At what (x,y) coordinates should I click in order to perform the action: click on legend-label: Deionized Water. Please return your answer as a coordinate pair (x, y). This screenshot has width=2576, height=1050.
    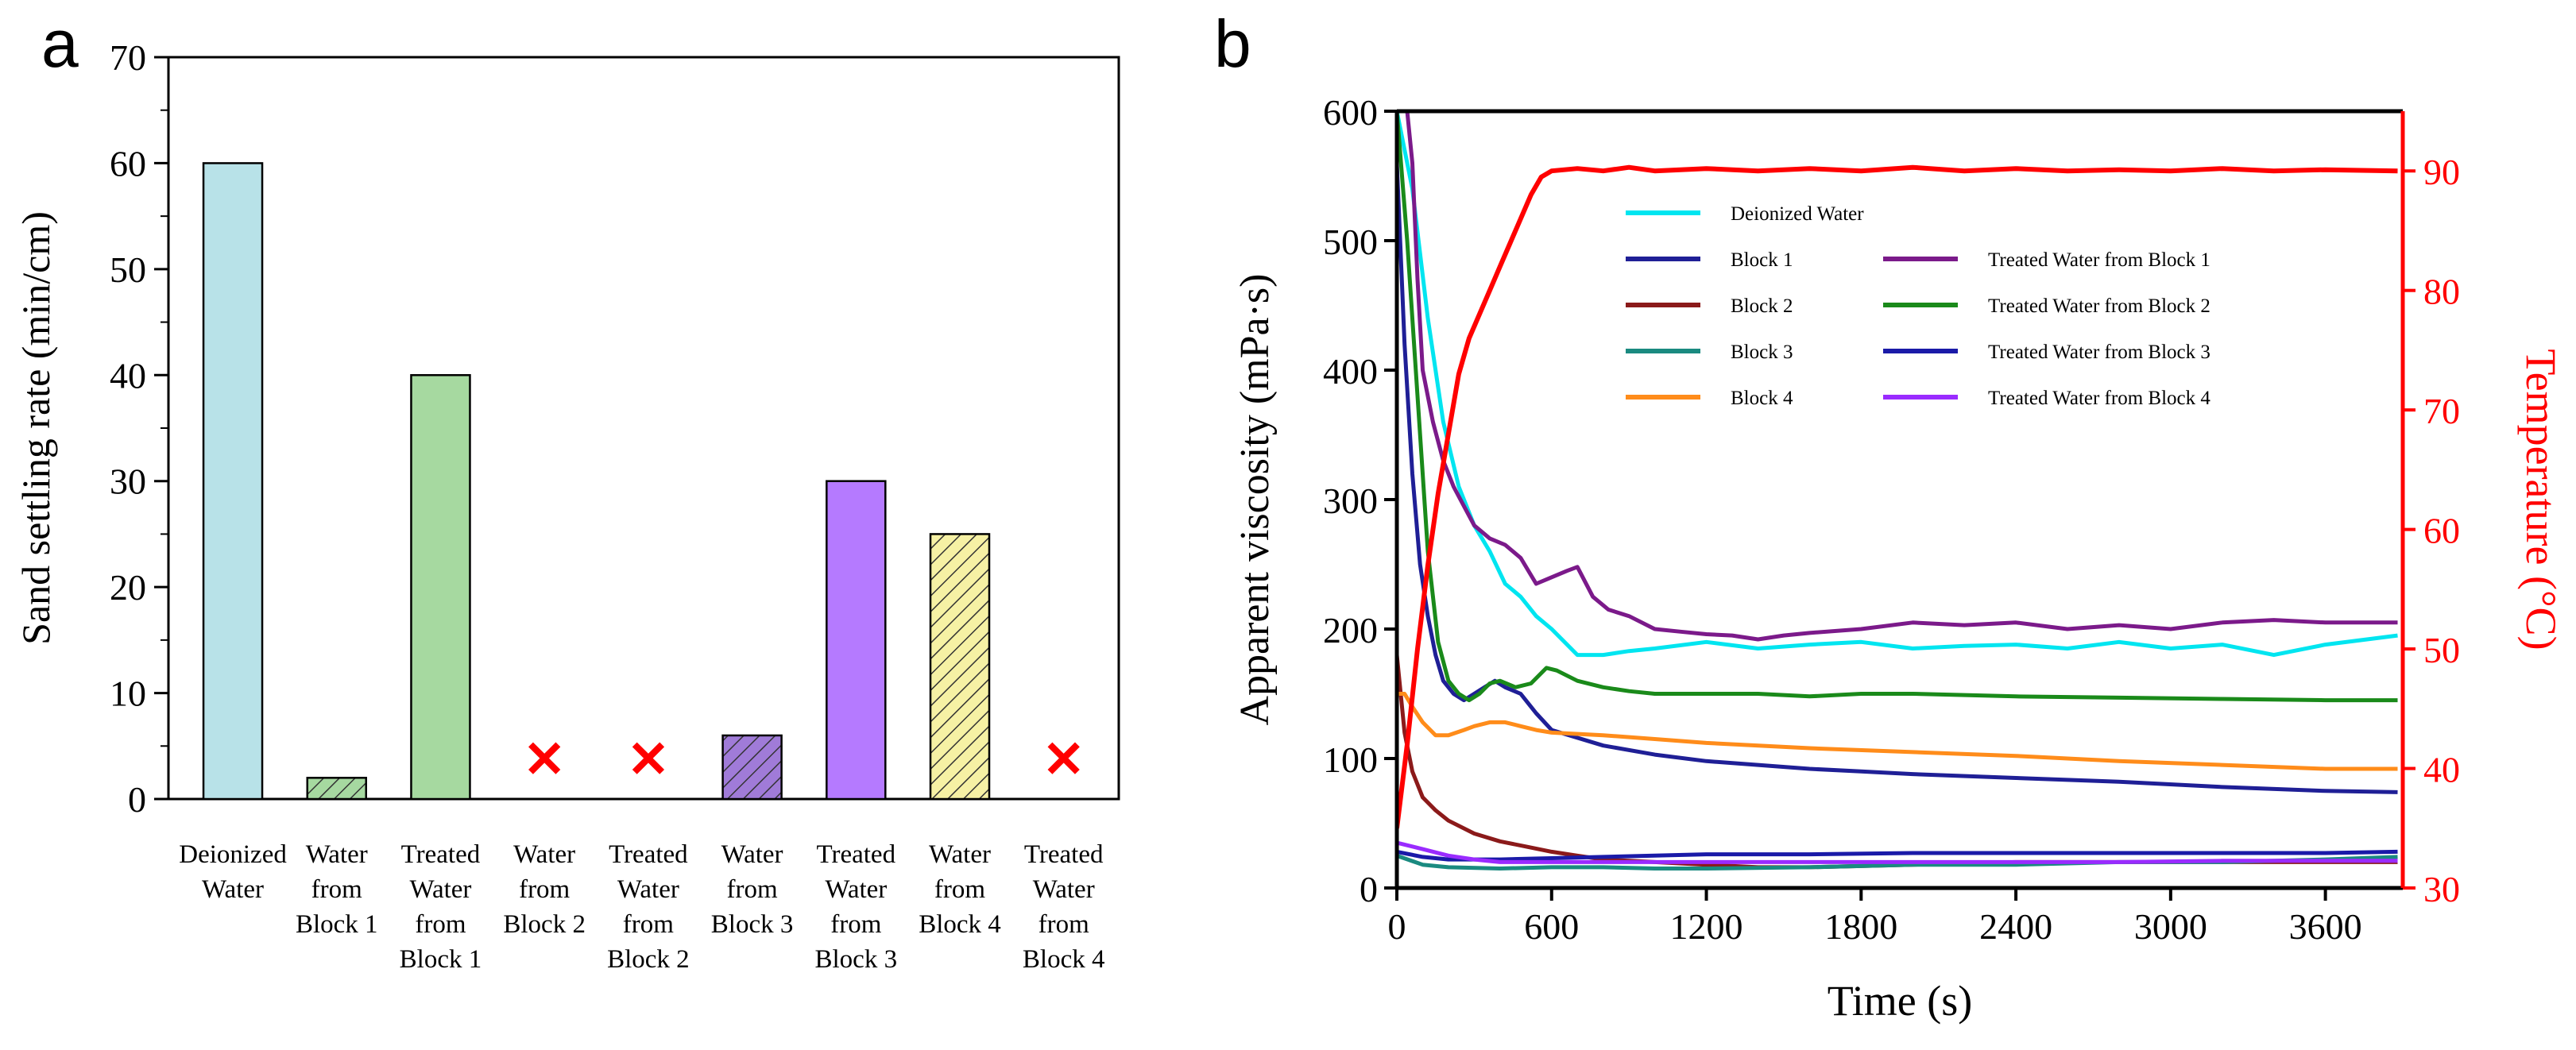
    Looking at the image, I should click on (1797, 214).